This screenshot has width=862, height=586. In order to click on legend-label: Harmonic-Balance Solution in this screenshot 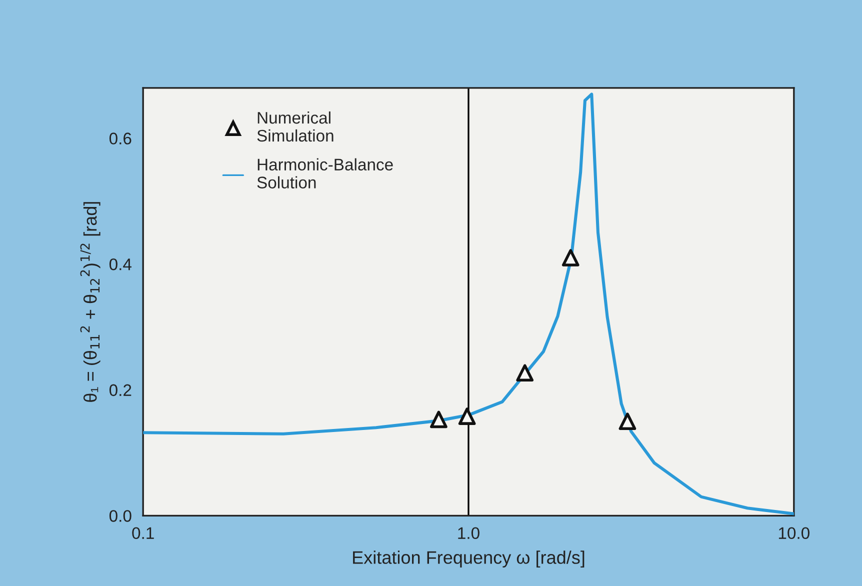, I will do `click(325, 173)`.